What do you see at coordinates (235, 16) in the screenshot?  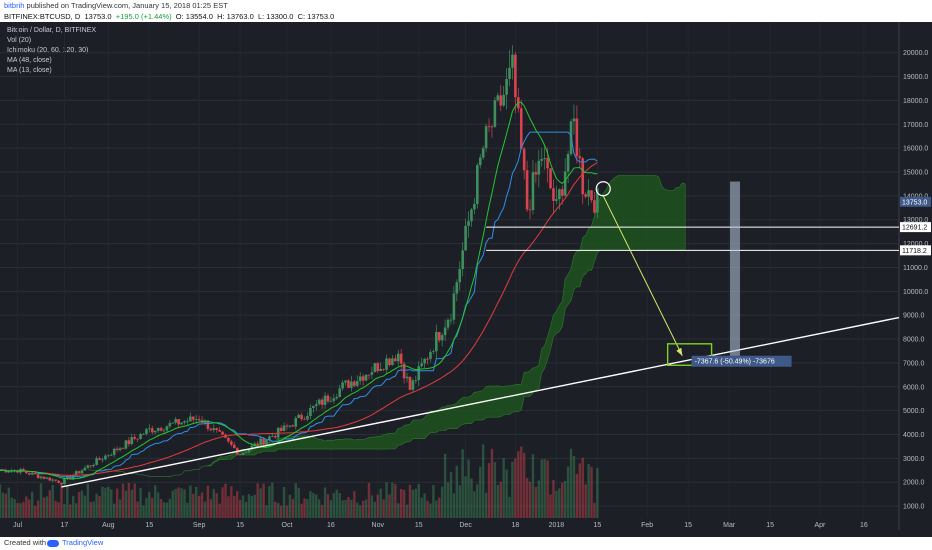 I see `ohlc-high: H: 13763.0` at bounding box center [235, 16].